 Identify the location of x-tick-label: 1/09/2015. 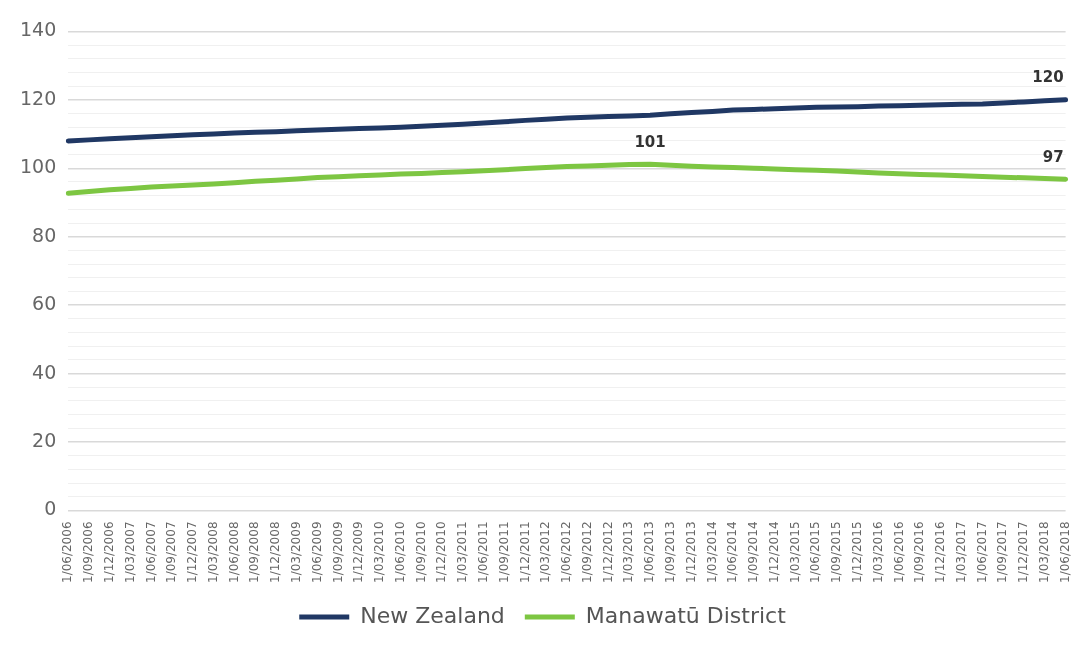
(836, 552).